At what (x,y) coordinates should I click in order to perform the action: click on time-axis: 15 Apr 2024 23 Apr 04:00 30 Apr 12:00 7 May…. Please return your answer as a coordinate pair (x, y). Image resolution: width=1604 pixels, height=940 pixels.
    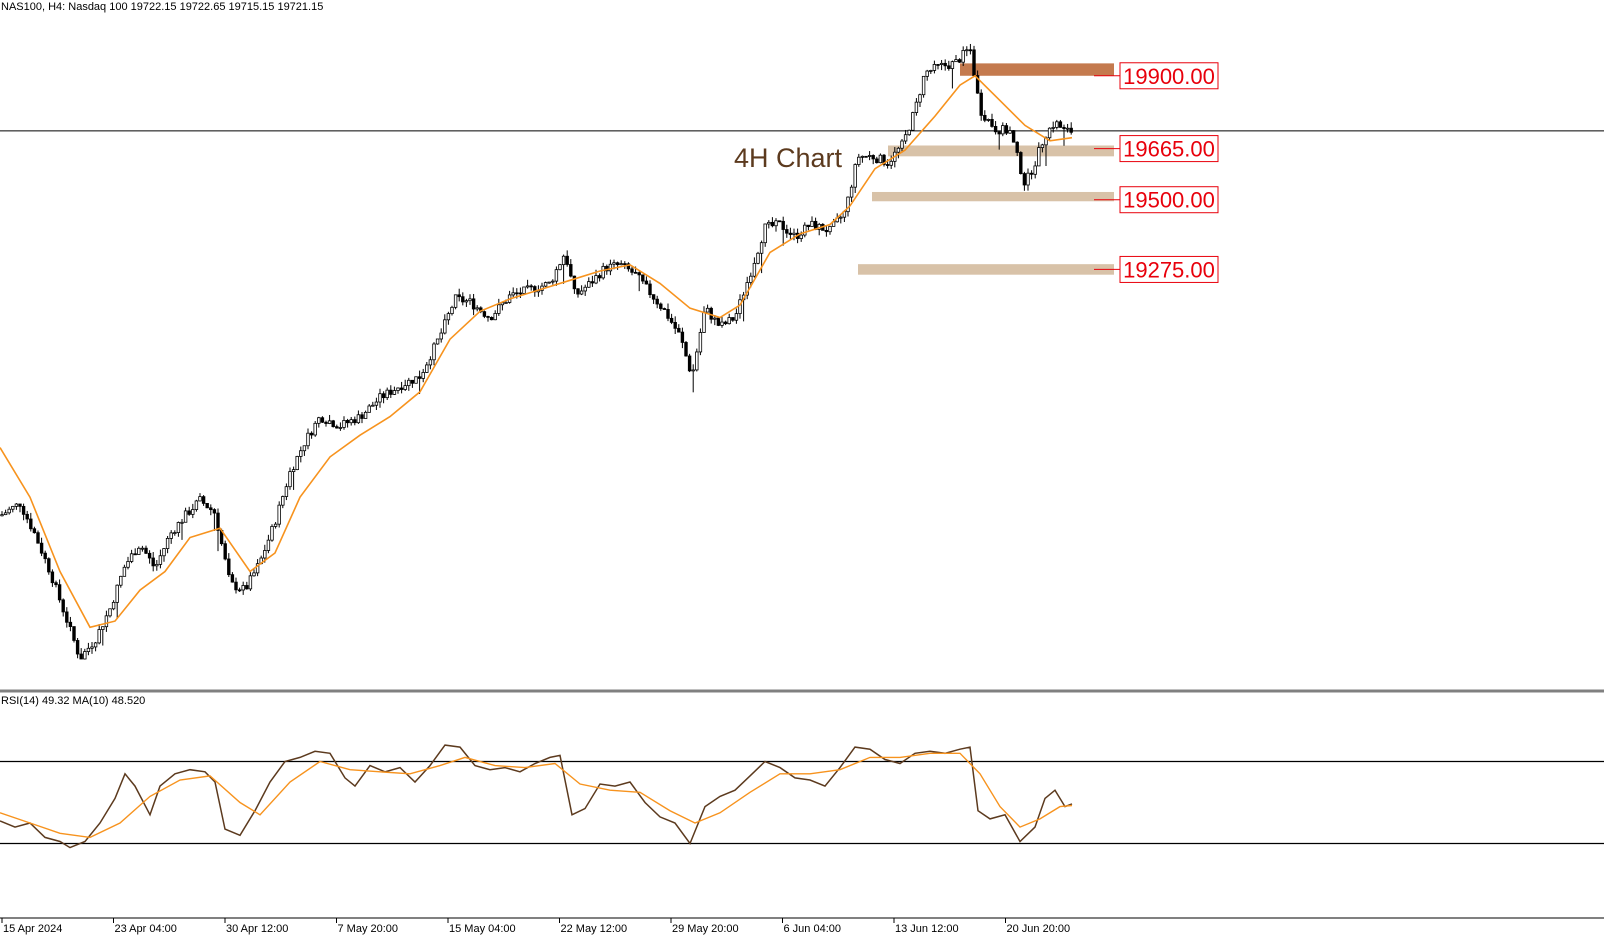
    Looking at the image, I should click on (802, 926).